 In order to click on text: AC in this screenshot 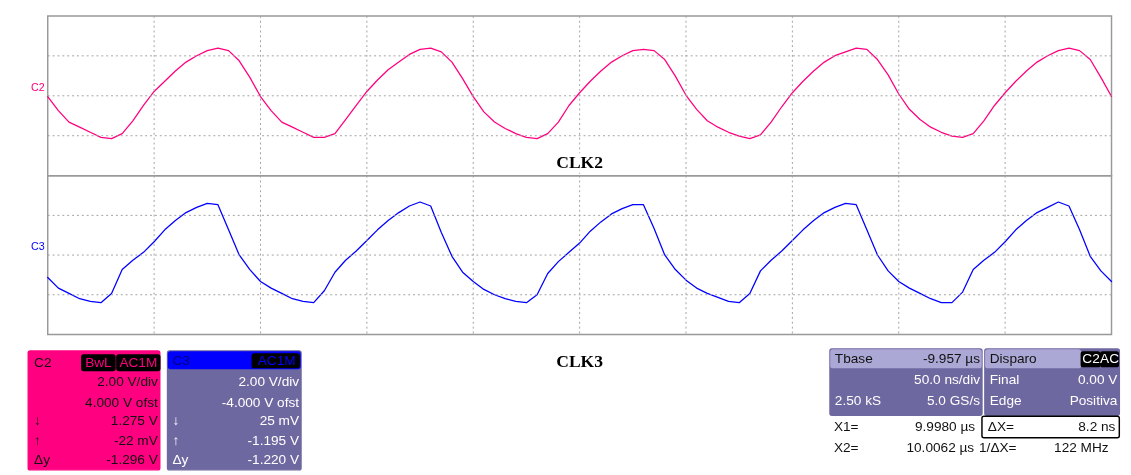, I will do `click(1110, 358)`.